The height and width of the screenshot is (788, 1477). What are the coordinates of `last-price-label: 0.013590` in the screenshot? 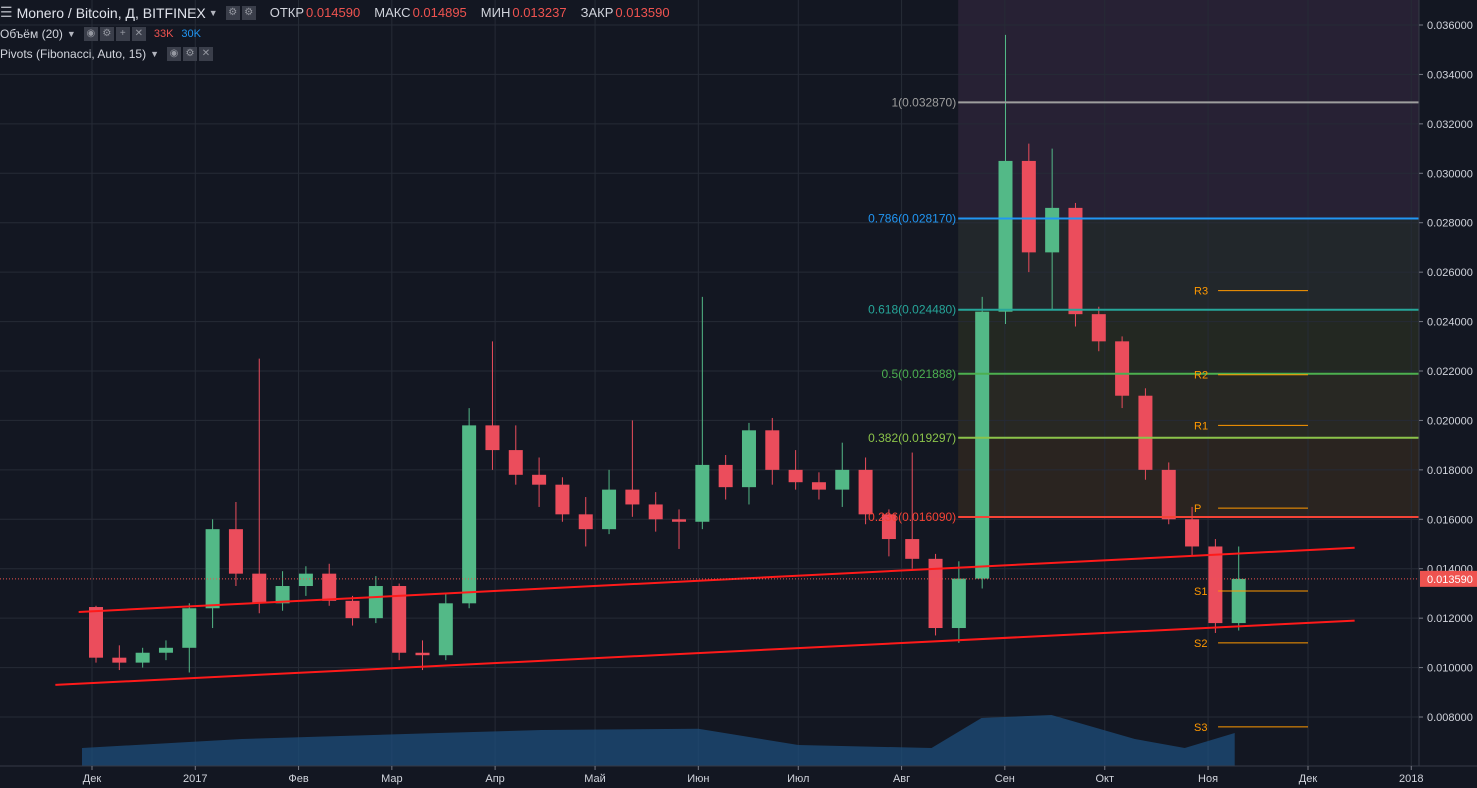 It's located at (1450, 580).